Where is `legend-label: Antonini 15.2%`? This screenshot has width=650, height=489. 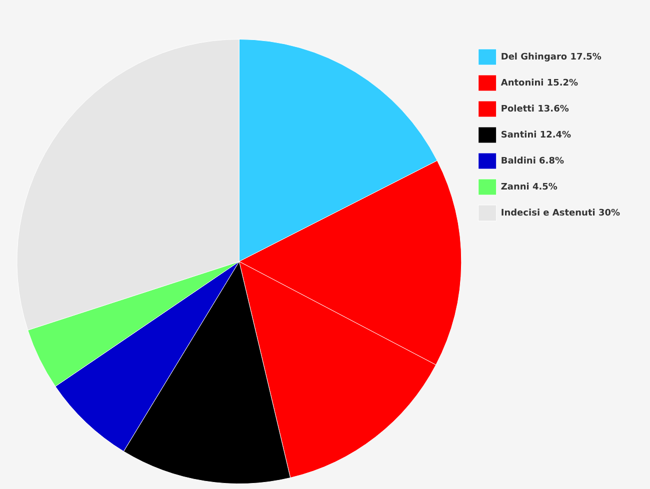
legend-label: Antonini 15.2% is located at coordinates (539, 83).